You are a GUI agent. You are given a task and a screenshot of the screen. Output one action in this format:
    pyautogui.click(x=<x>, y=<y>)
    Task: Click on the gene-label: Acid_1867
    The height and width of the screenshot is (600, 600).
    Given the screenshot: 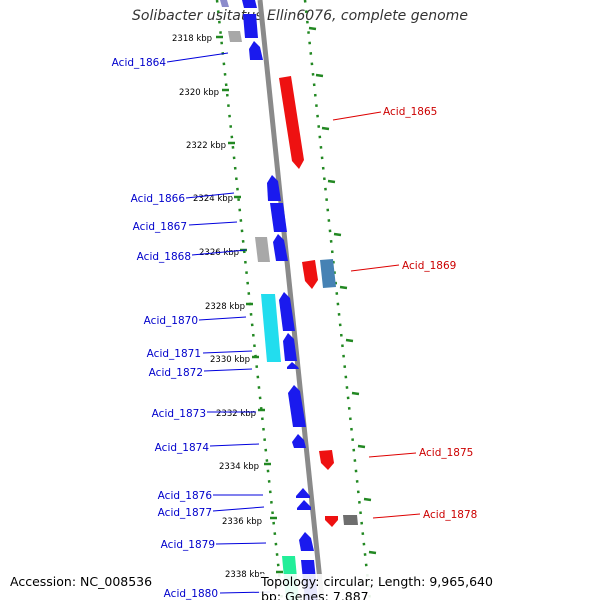 What is the action you would take?
    pyautogui.click(x=160, y=227)
    